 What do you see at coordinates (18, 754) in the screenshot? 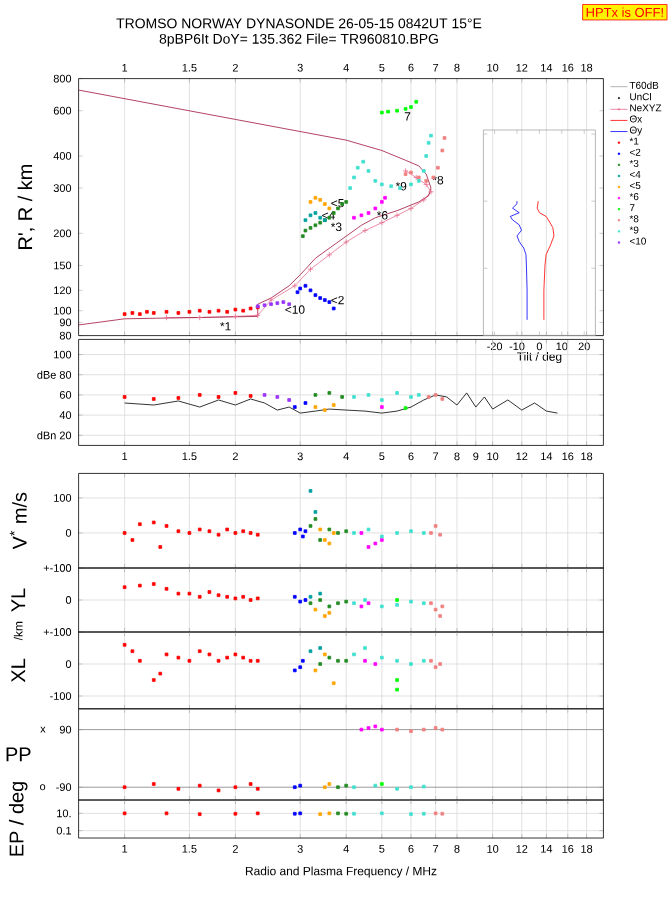
I see `y-axis-title: PP` at bounding box center [18, 754].